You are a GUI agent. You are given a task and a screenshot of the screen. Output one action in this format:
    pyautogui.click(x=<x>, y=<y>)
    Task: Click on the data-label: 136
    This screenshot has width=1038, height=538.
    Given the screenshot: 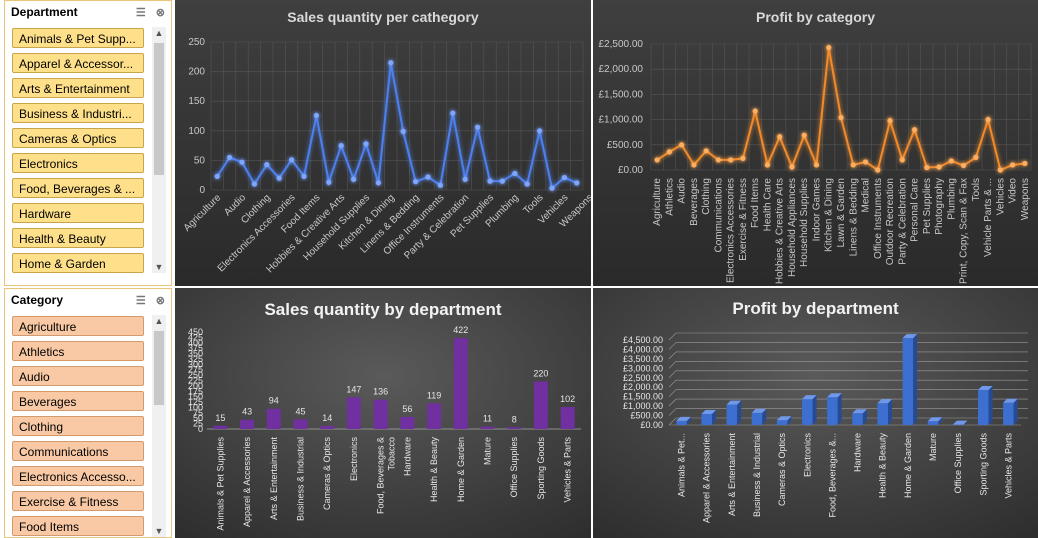 What is the action you would take?
    pyautogui.click(x=380, y=392)
    